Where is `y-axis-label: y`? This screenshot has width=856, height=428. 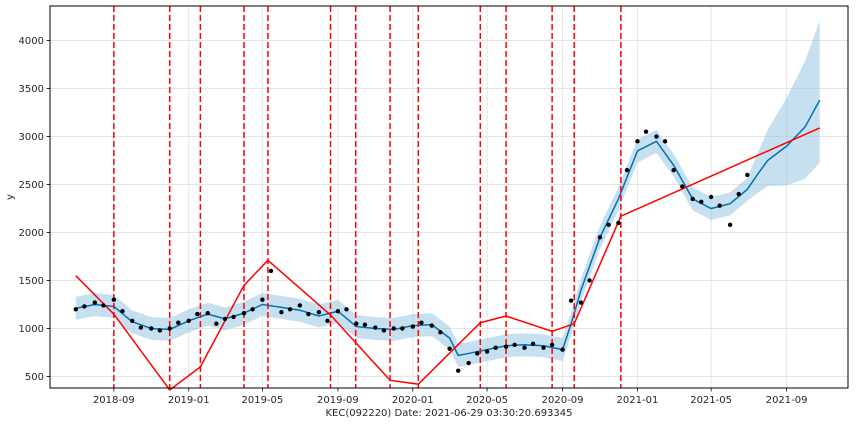 y-axis-label: y is located at coordinates (10, 197).